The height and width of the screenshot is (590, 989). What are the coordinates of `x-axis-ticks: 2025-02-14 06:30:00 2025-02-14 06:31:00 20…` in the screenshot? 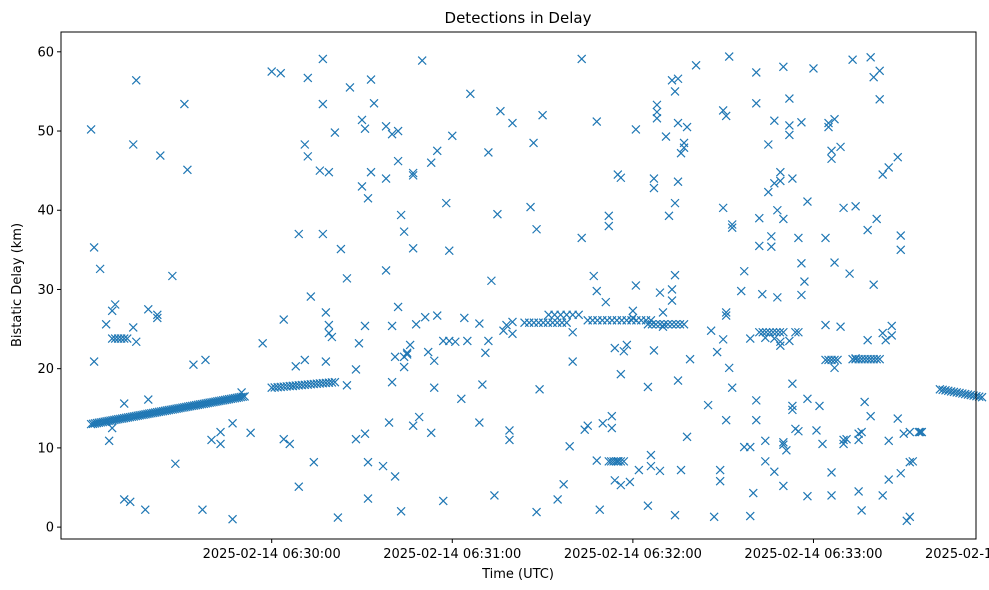 It's located at (596, 550).